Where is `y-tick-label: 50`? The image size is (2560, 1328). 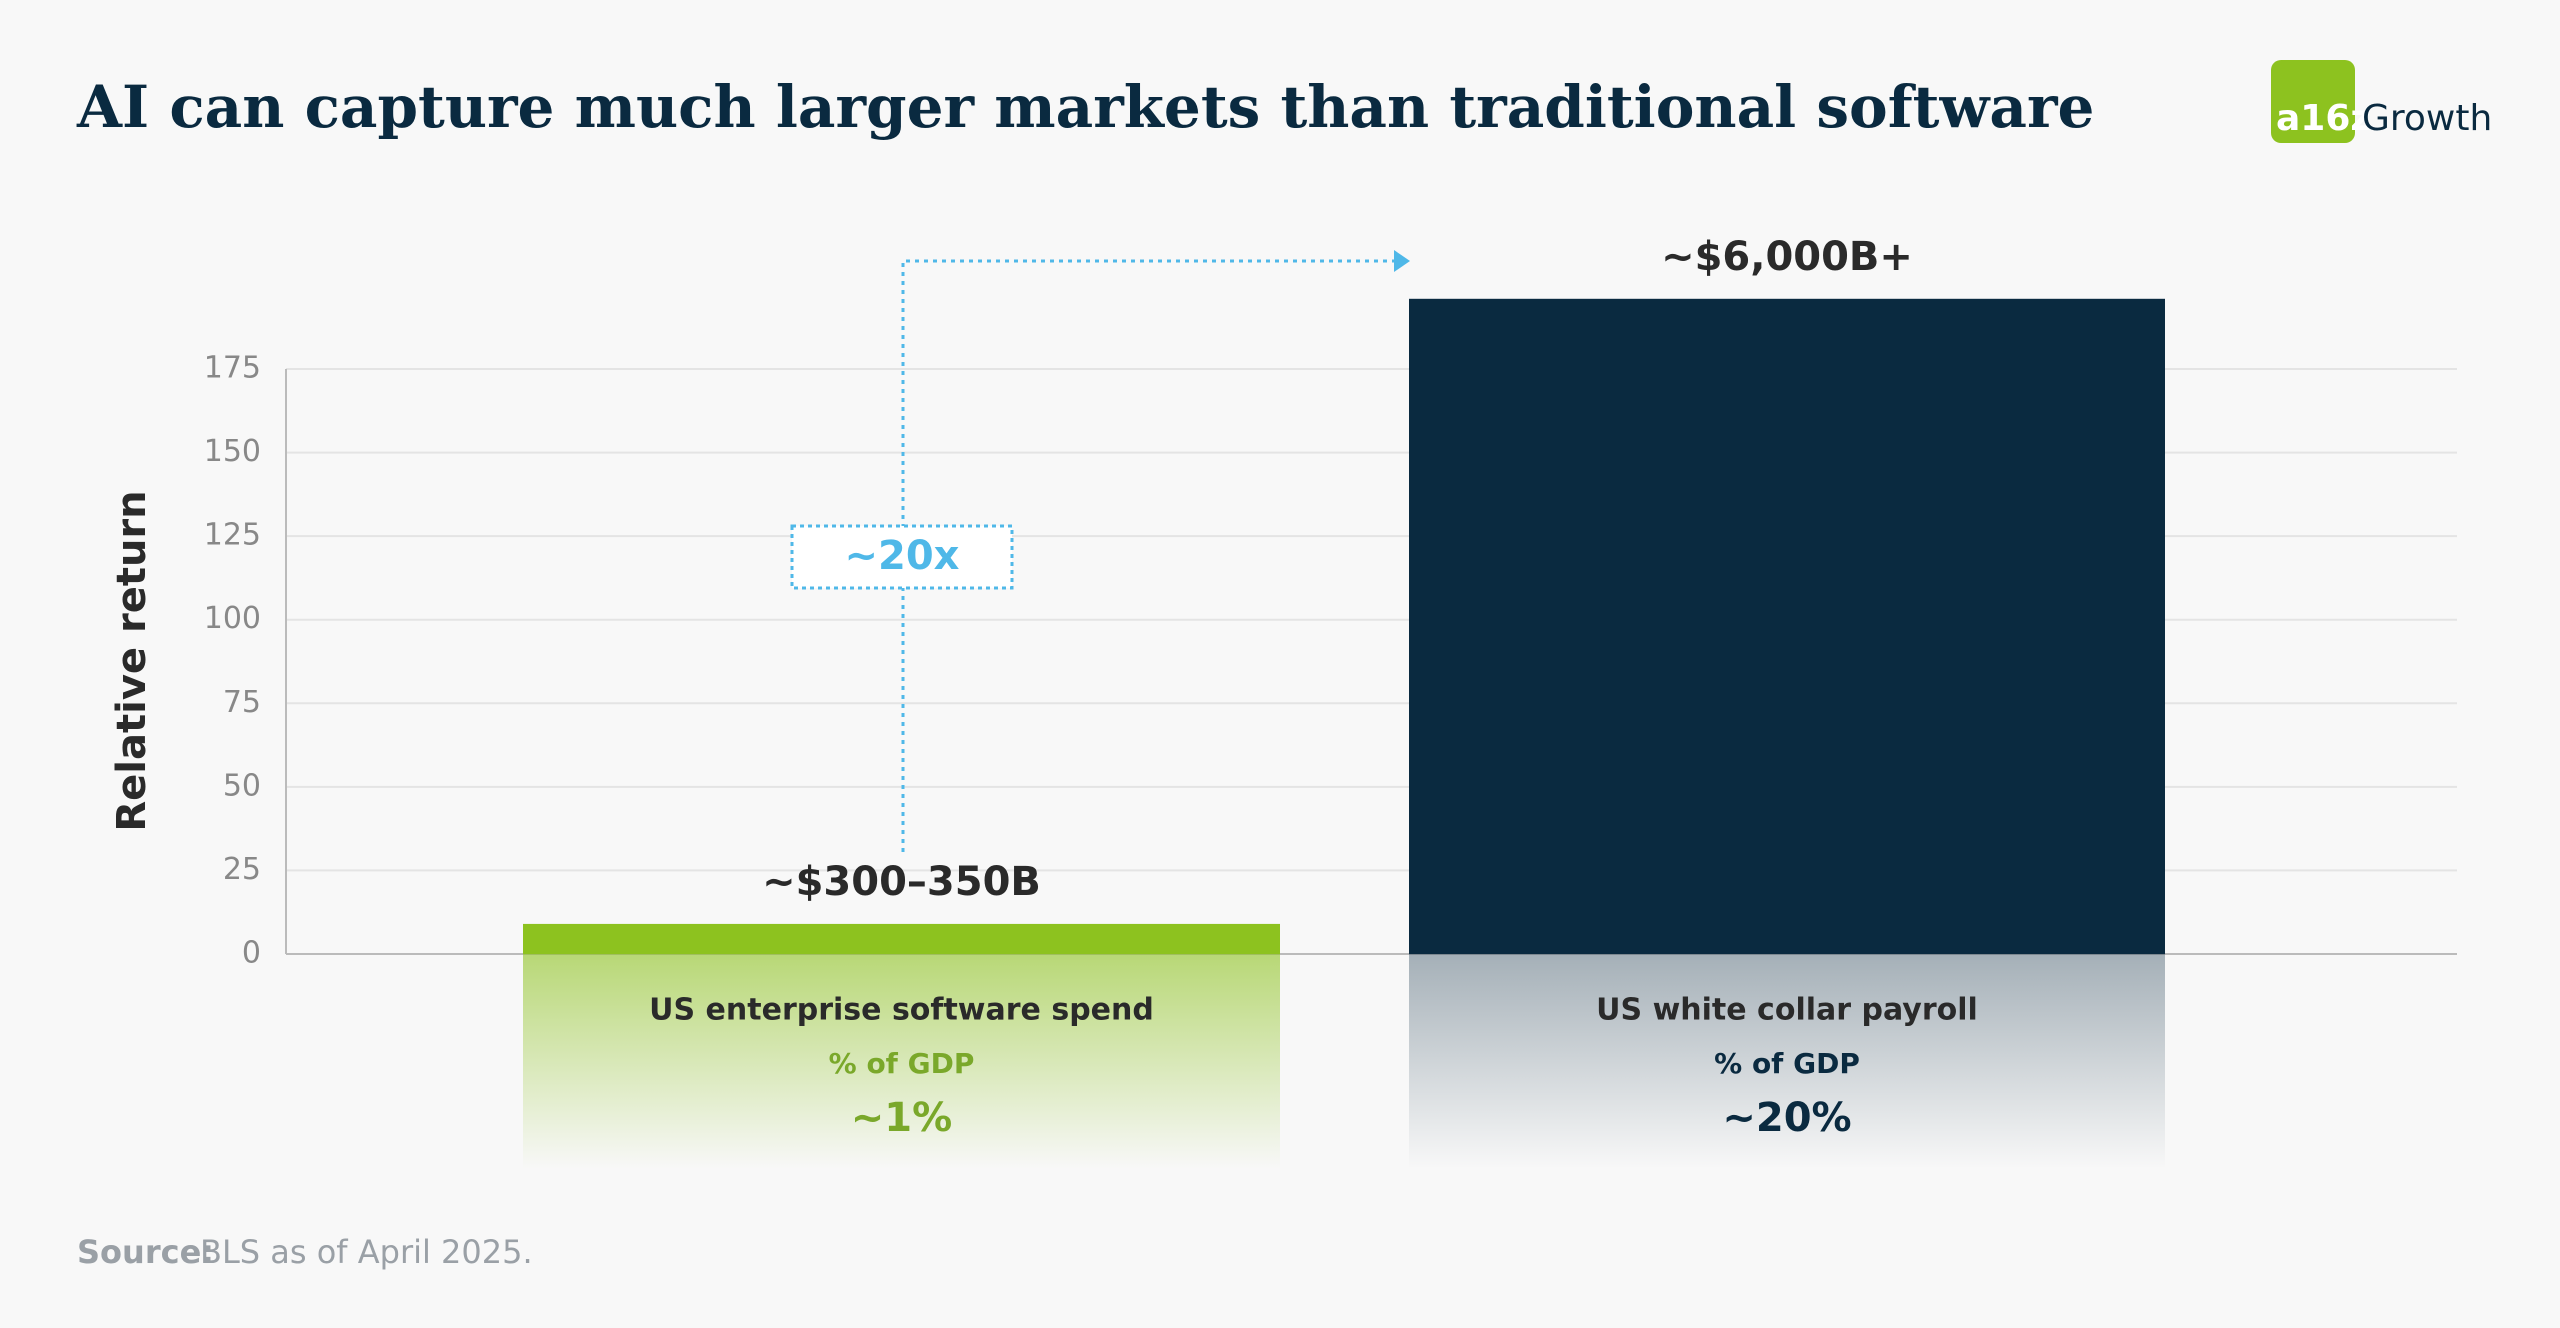
y-tick-label: 50 is located at coordinates (242, 785).